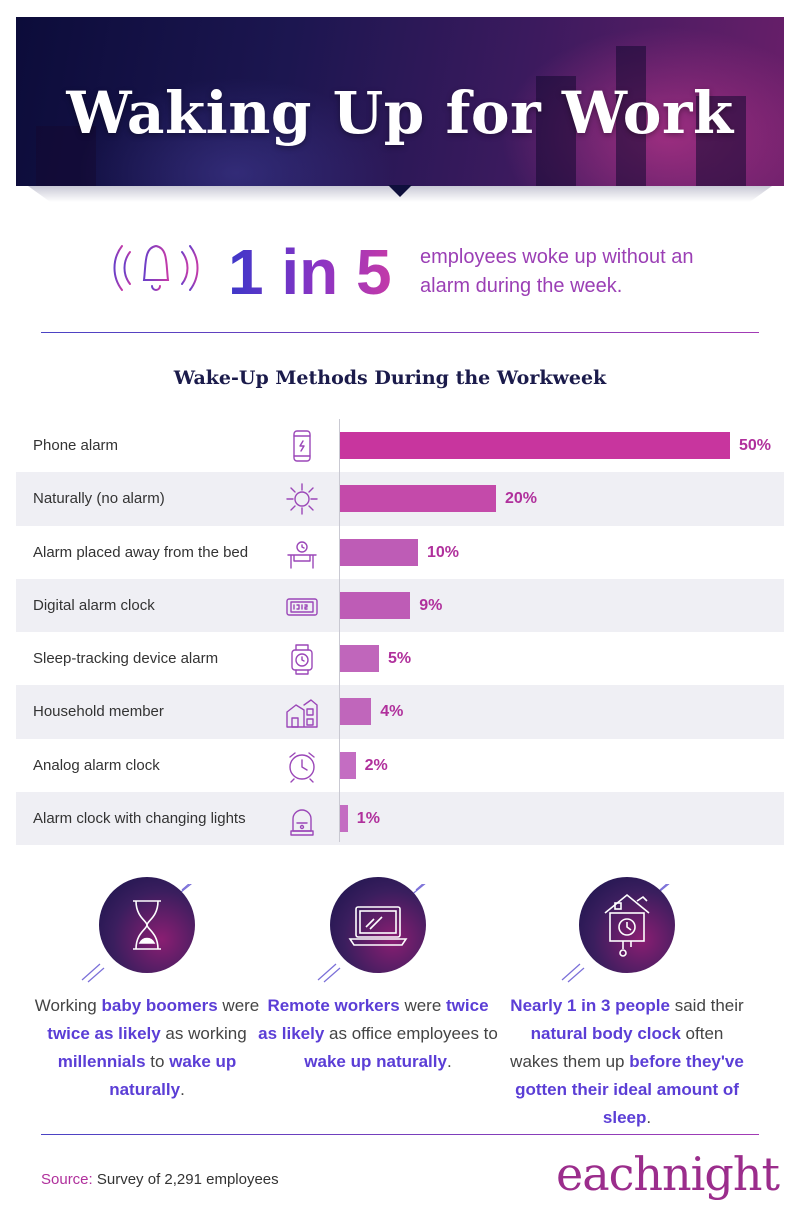 This screenshot has height=1221, width=800. What do you see at coordinates (302, 822) in the screenshot?
I see `light-clock-icon` at bounding box center [302, 822].